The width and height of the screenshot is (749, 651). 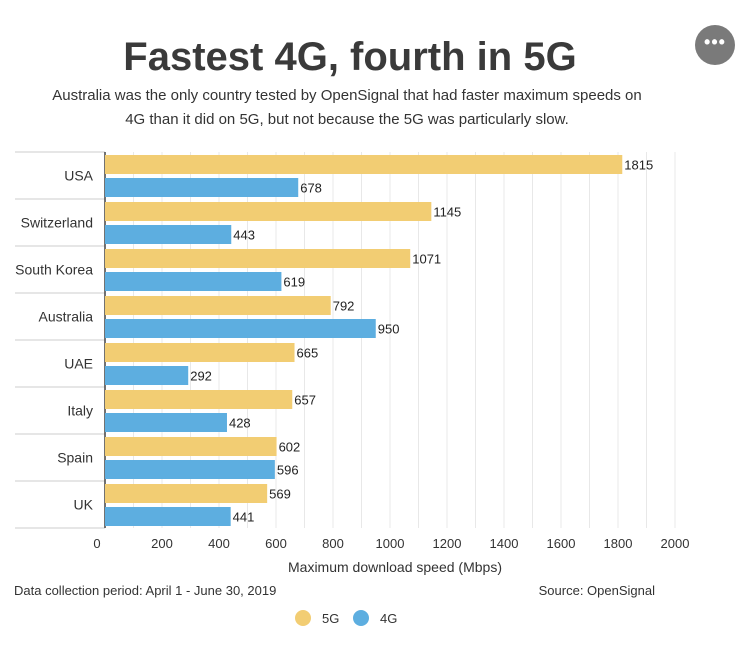 I want to click on footer-source: Source: OpenSignal, so click(x=597, y=590).